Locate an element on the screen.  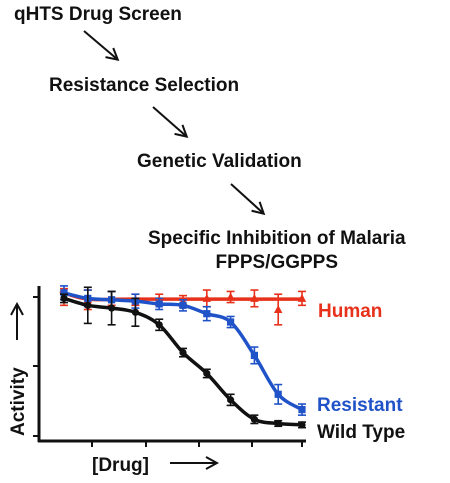
series-label-resistant: Resistant is located at coordinates (360, 405).